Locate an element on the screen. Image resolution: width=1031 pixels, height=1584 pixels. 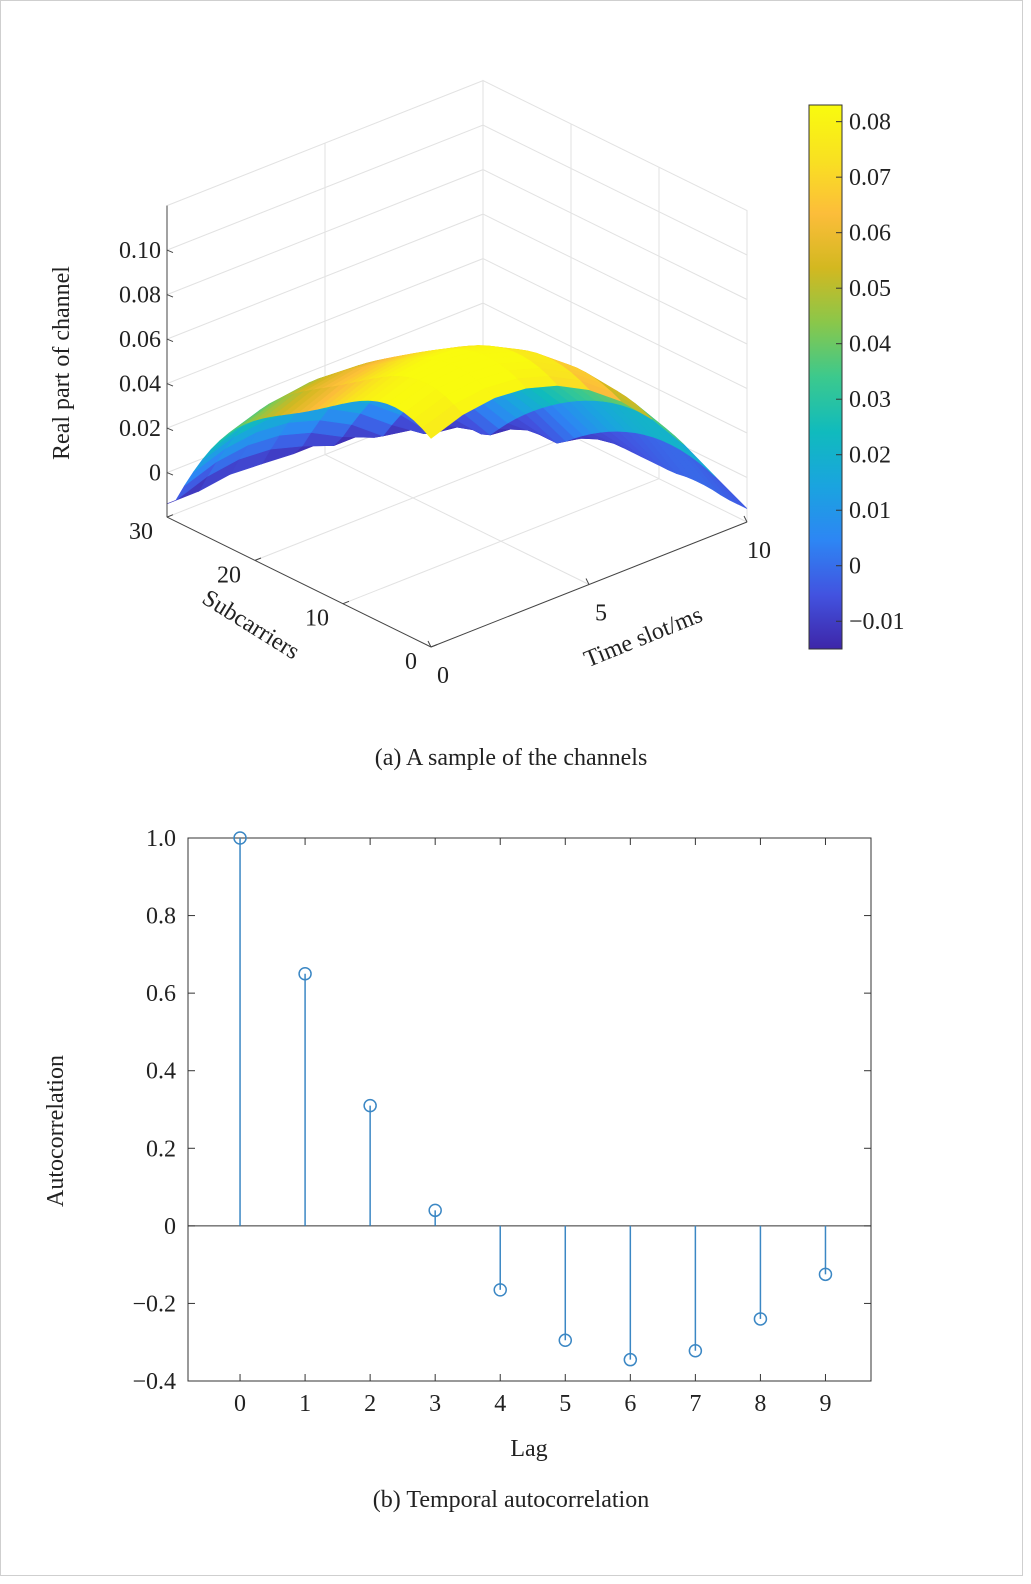
y-tick-label: 20 is located at coordinates (229, 575).